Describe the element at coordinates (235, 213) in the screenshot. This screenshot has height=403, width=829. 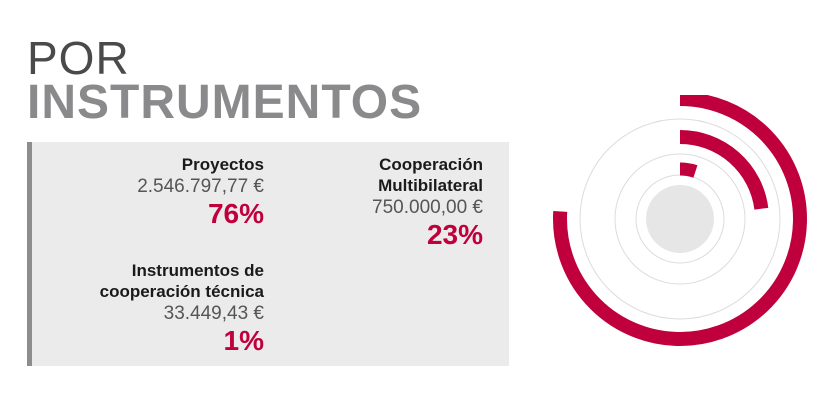
I see `legend-pct-proyectos: 76%` at that location.